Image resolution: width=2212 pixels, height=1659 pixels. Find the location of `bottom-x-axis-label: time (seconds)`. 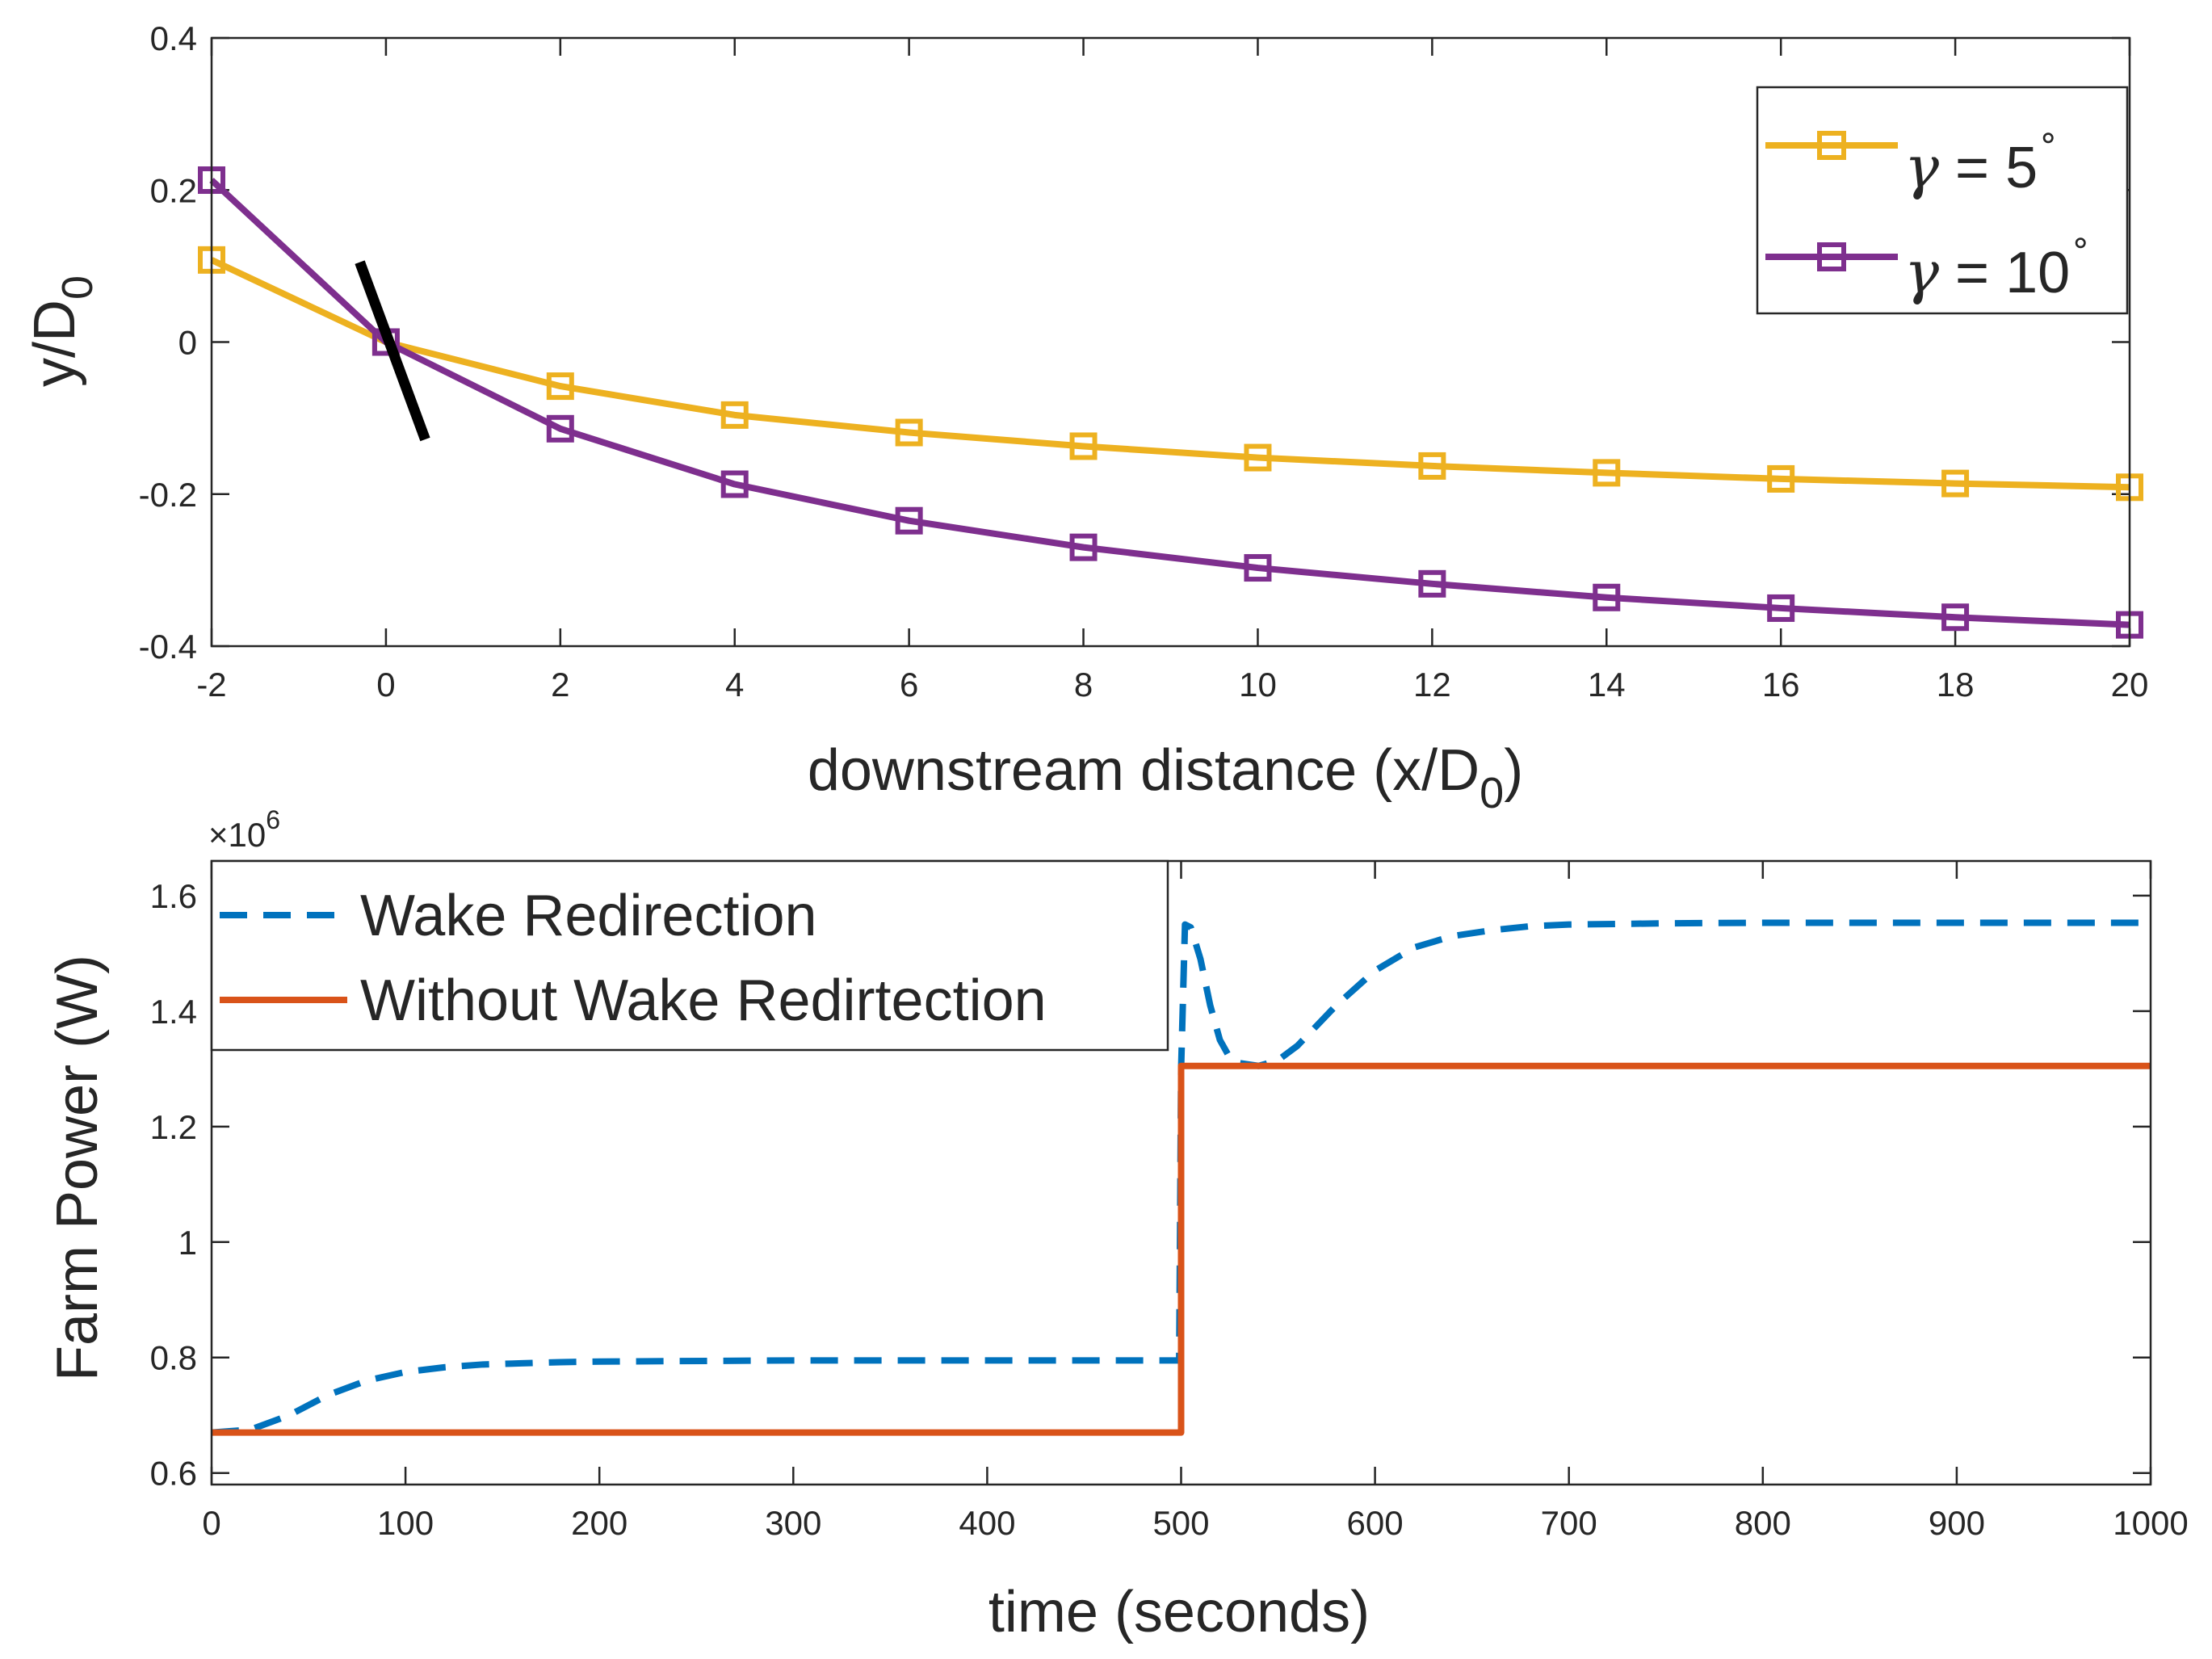

bottom-x-axis-label: time (seconds) is located at coordinates (1179, 1612).